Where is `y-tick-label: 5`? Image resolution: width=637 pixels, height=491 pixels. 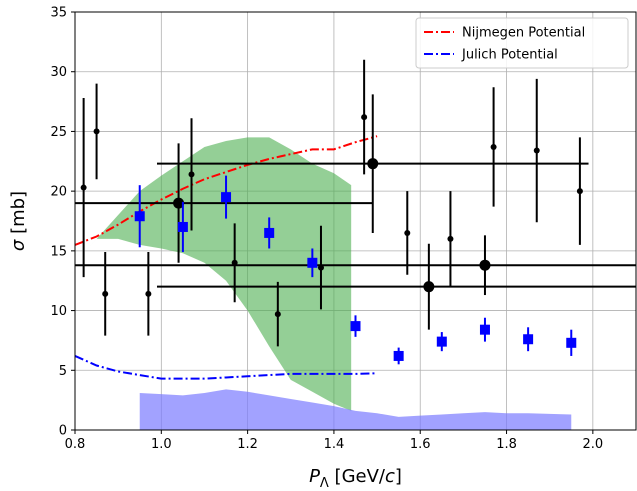
y-tick-label: 5 is located at coordinates (63, 371).